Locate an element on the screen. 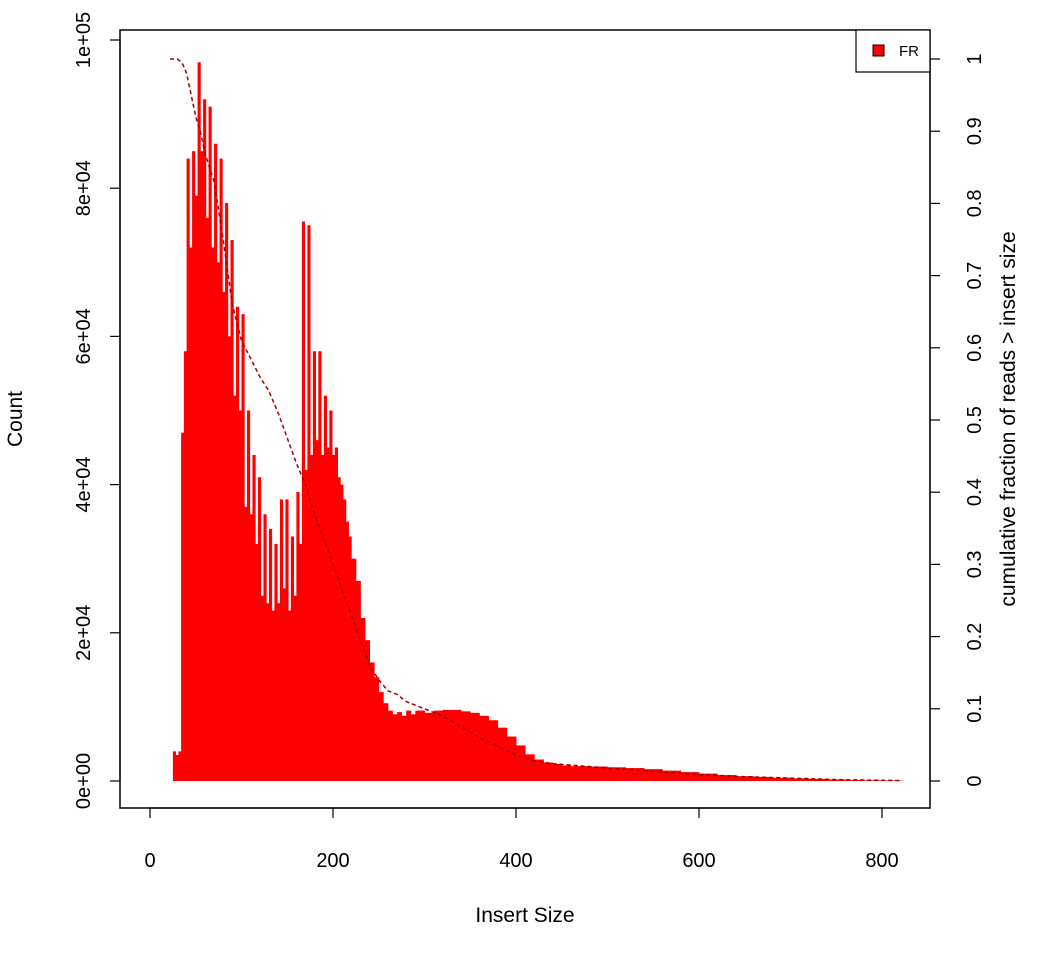  y2-tick-label: 0.9 is located at coordinates (975, 131).